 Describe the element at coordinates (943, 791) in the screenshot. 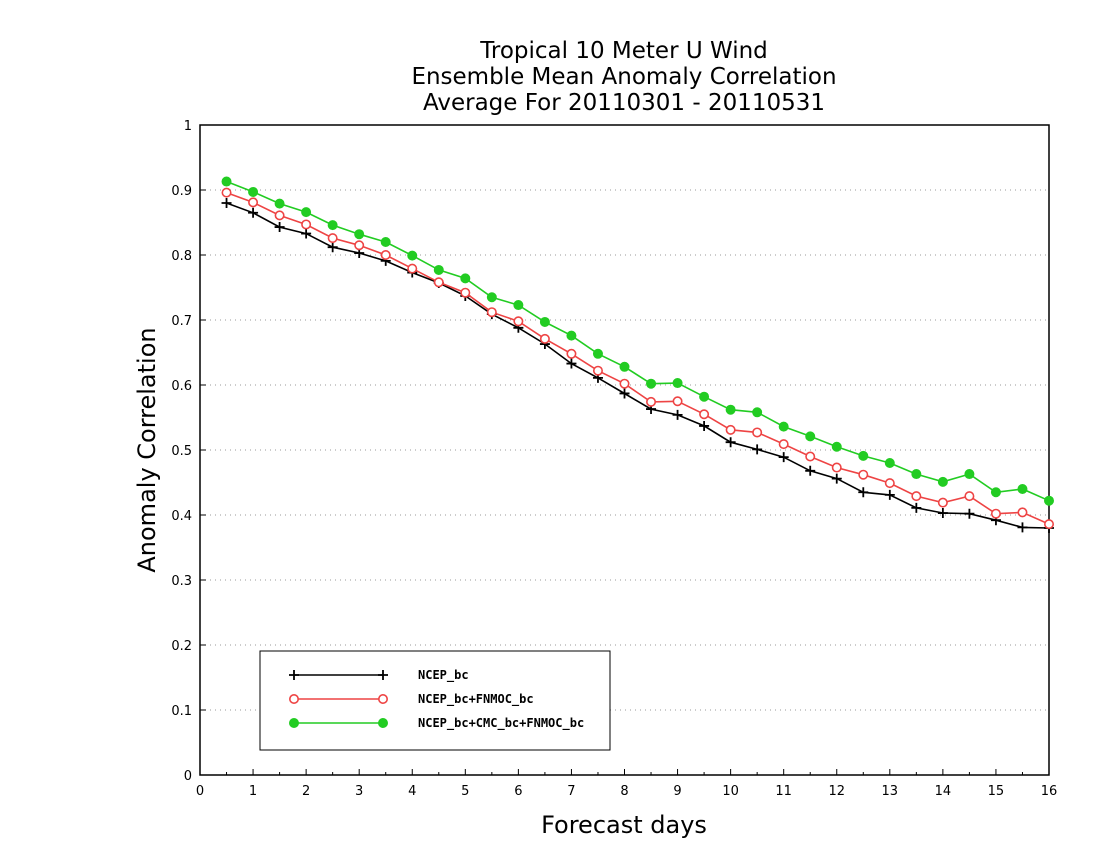

I see `x-tick-label: 14` at that location.